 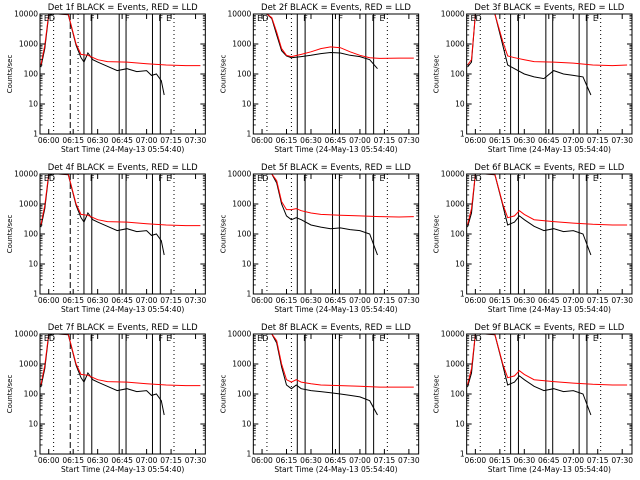 What do you see at coordinates (437, 394) in the screenshot?
I see `y-axis-label: Counts/sec` at bounding box center [437, 394].